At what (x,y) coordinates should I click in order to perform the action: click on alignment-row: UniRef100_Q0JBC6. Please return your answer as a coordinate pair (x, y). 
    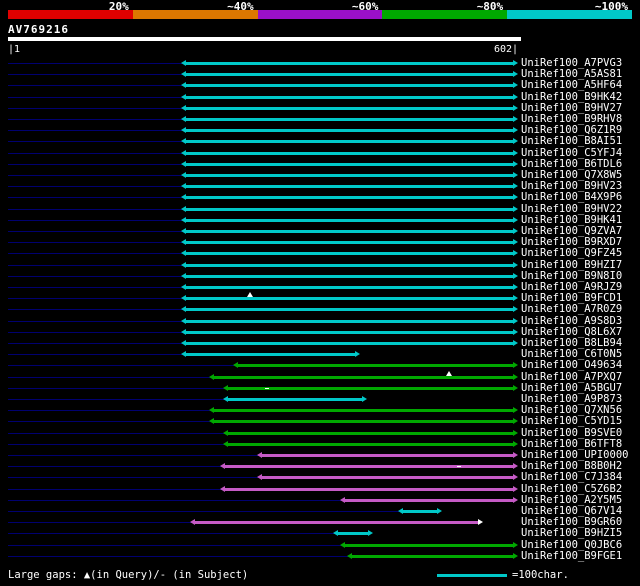
    Looking at the image, I should click on (320, 545).